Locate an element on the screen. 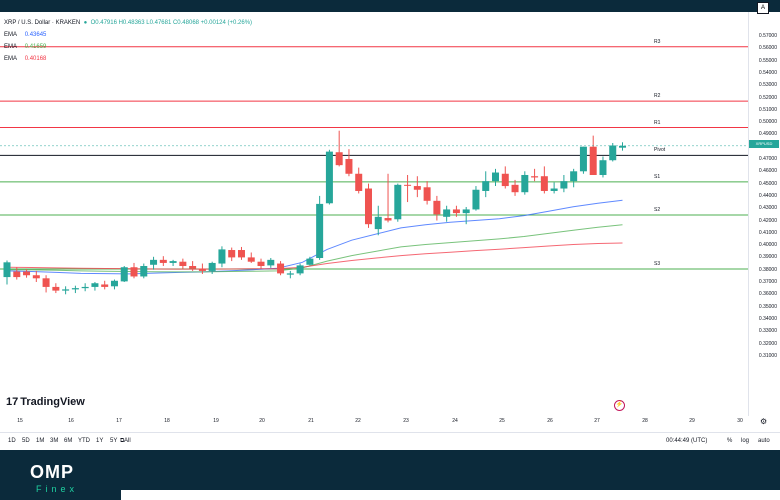  omp-logo: OMP is located at coordinates (52, 472).